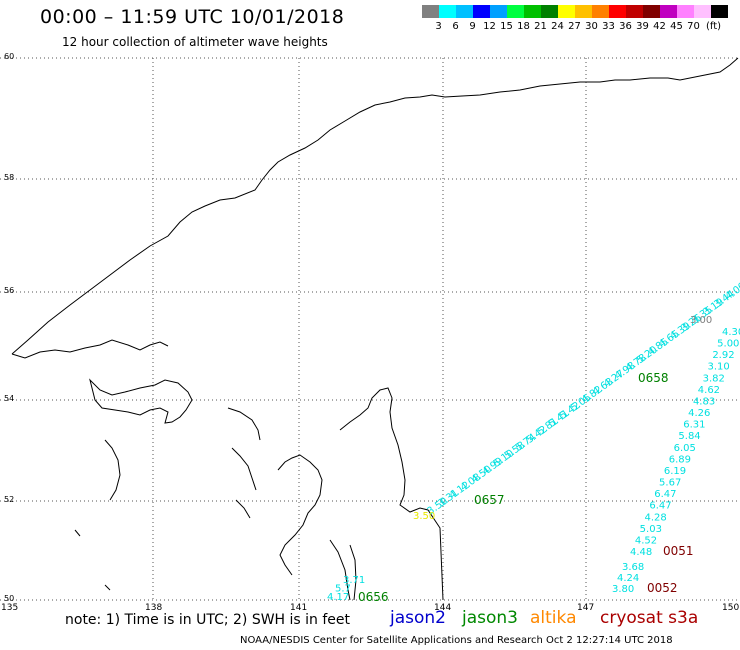 This screenshot has height=650, width=740. I want to click on swh-value: 4.30, so click(731, 332).